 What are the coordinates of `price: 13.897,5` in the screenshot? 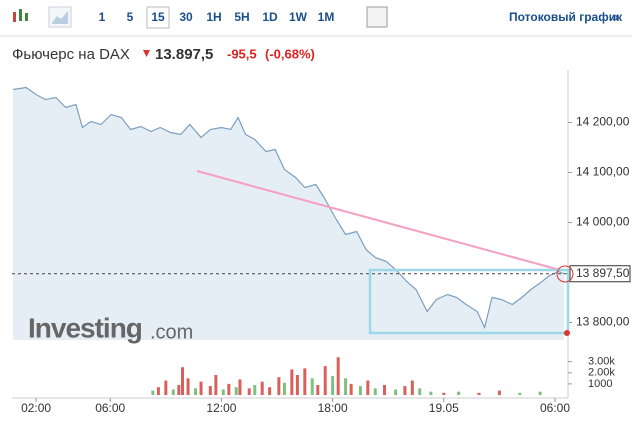 It's located at (184, 54).